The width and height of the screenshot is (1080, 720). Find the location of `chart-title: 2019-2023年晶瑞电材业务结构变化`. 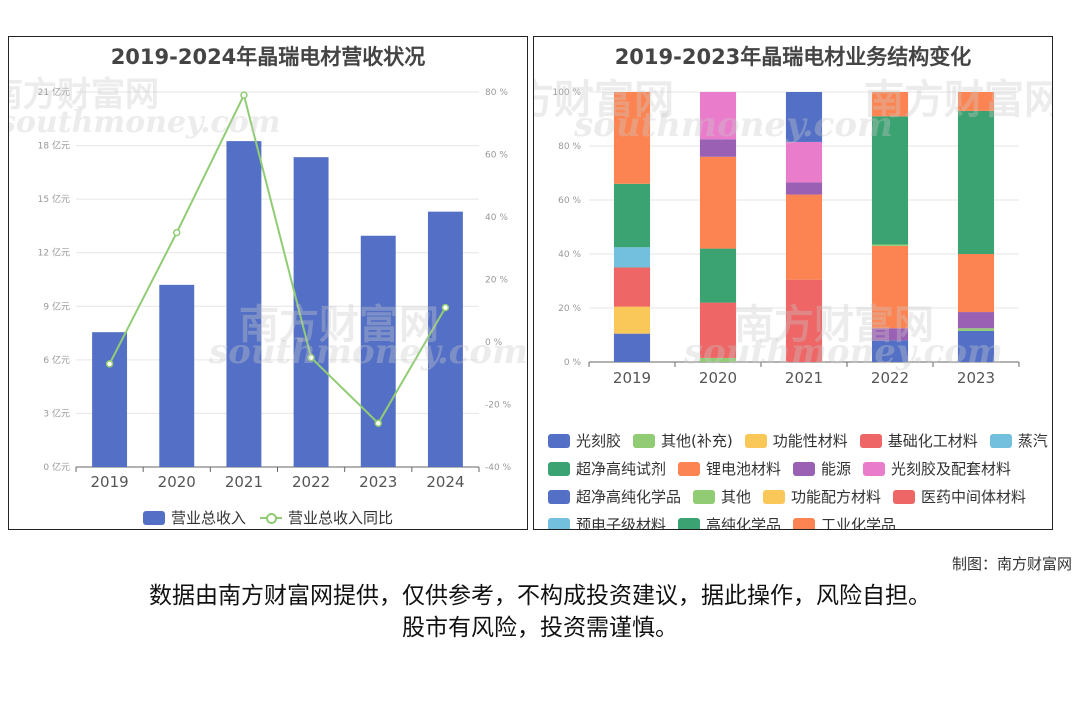

chart-title: 2019-2023年晶瑞电材业务结构变化 is located at coordinates (793, 57).